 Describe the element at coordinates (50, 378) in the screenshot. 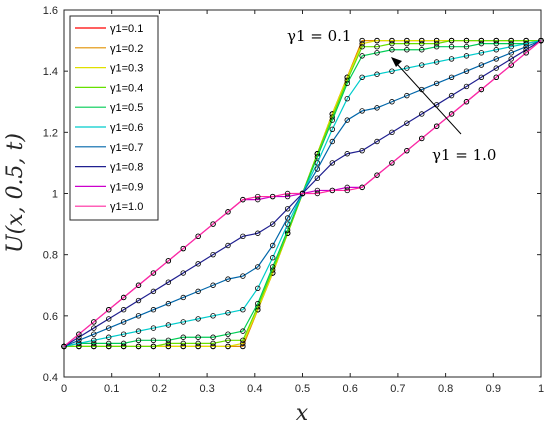

I see `y-tick-label: 0.4` at that location.